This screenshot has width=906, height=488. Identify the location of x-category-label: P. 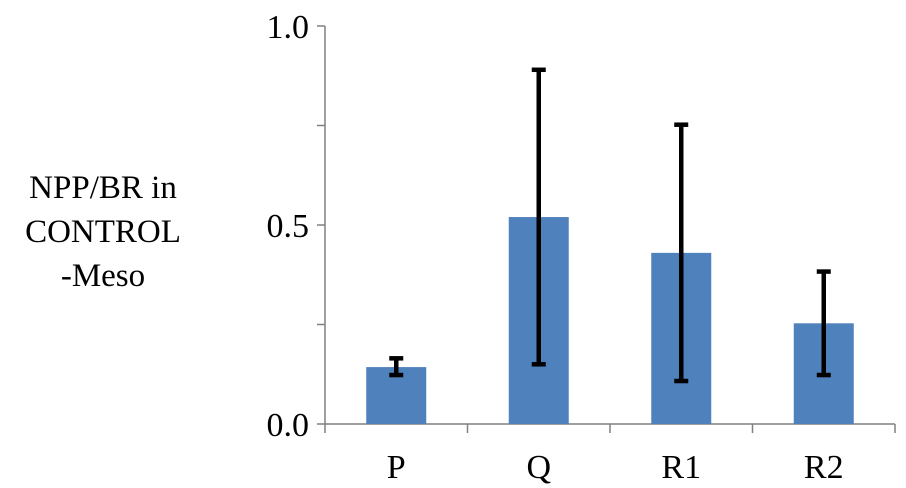
(396, 467).